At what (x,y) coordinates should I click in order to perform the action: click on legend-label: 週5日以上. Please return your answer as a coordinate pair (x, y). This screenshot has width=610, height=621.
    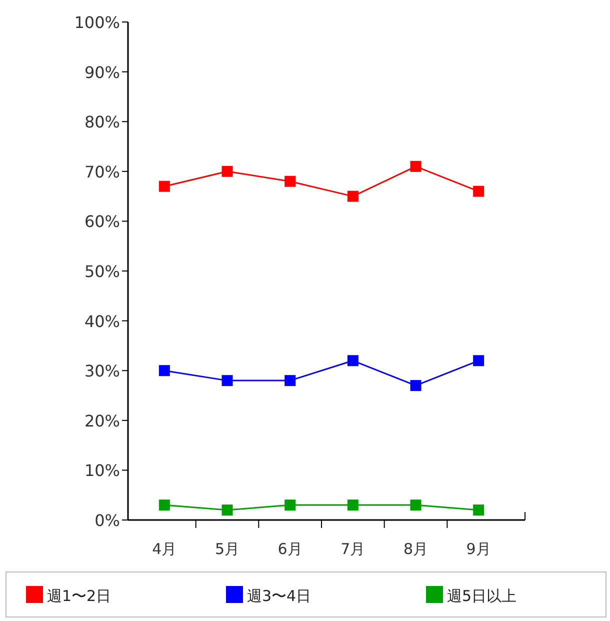
    Looking at the image, I should click on (482, 596).